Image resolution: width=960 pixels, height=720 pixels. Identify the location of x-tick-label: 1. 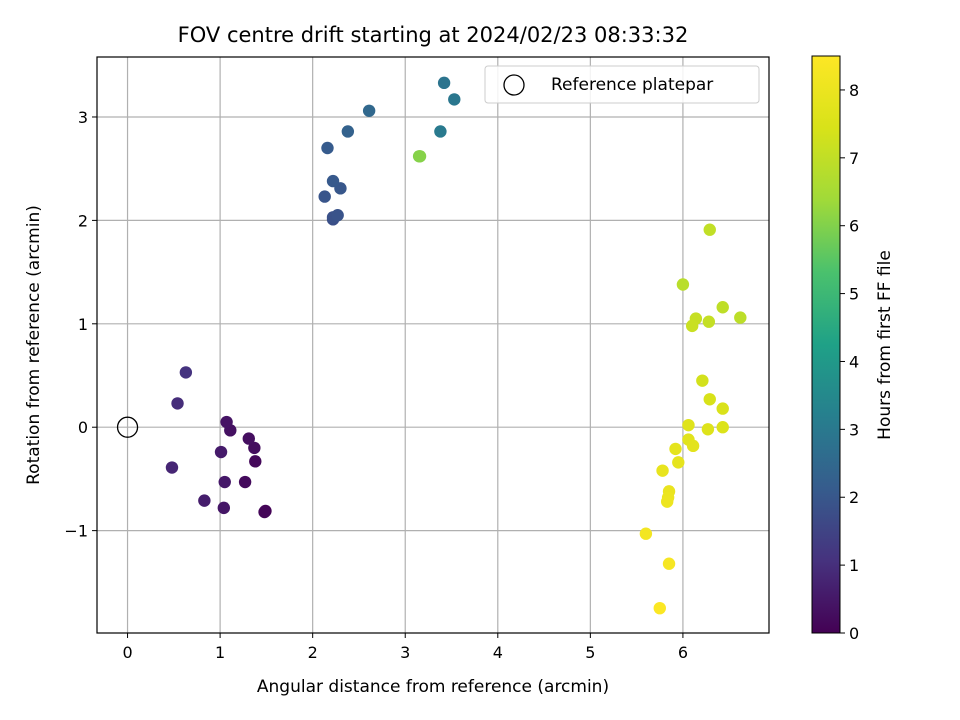
(220, 652).